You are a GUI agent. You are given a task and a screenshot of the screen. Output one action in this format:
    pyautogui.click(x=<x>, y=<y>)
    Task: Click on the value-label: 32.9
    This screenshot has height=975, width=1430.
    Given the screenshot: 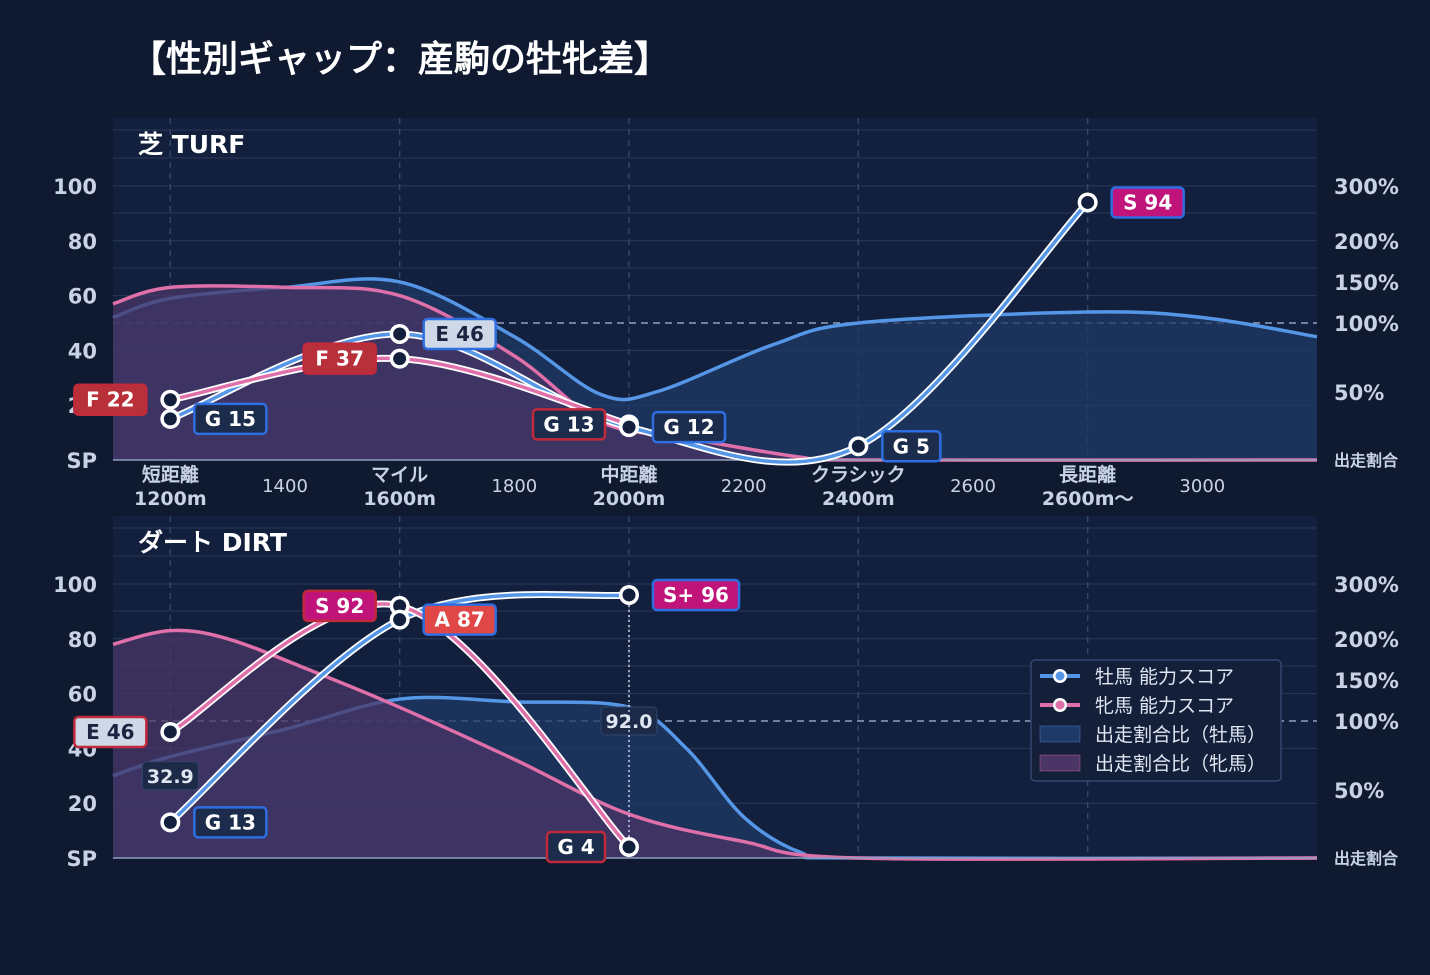 What is the action you would take?
    pyautogui.click(x=170, y=777)
    